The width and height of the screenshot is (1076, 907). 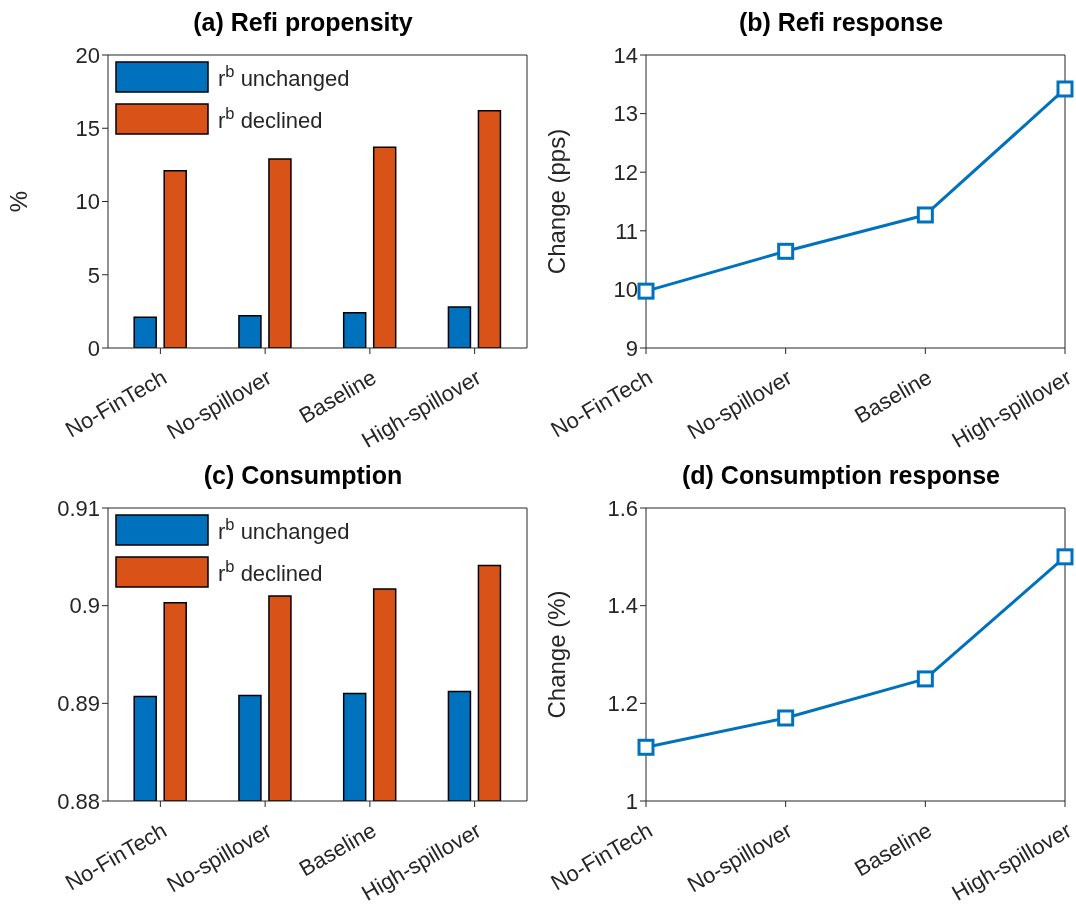 I want to click on y-tick-label: 0.9, so click(x=84, y=606).